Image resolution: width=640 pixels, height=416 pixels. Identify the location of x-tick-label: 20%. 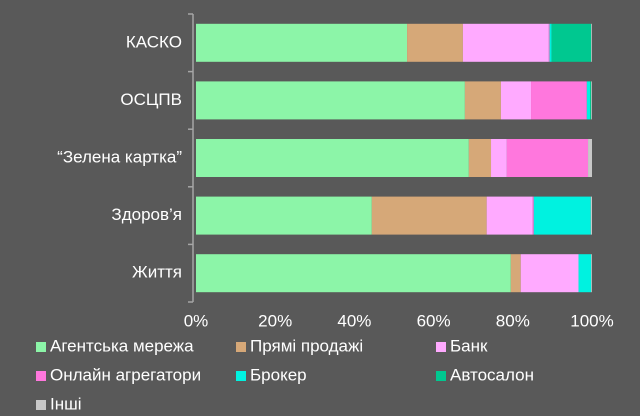
(275, 320).